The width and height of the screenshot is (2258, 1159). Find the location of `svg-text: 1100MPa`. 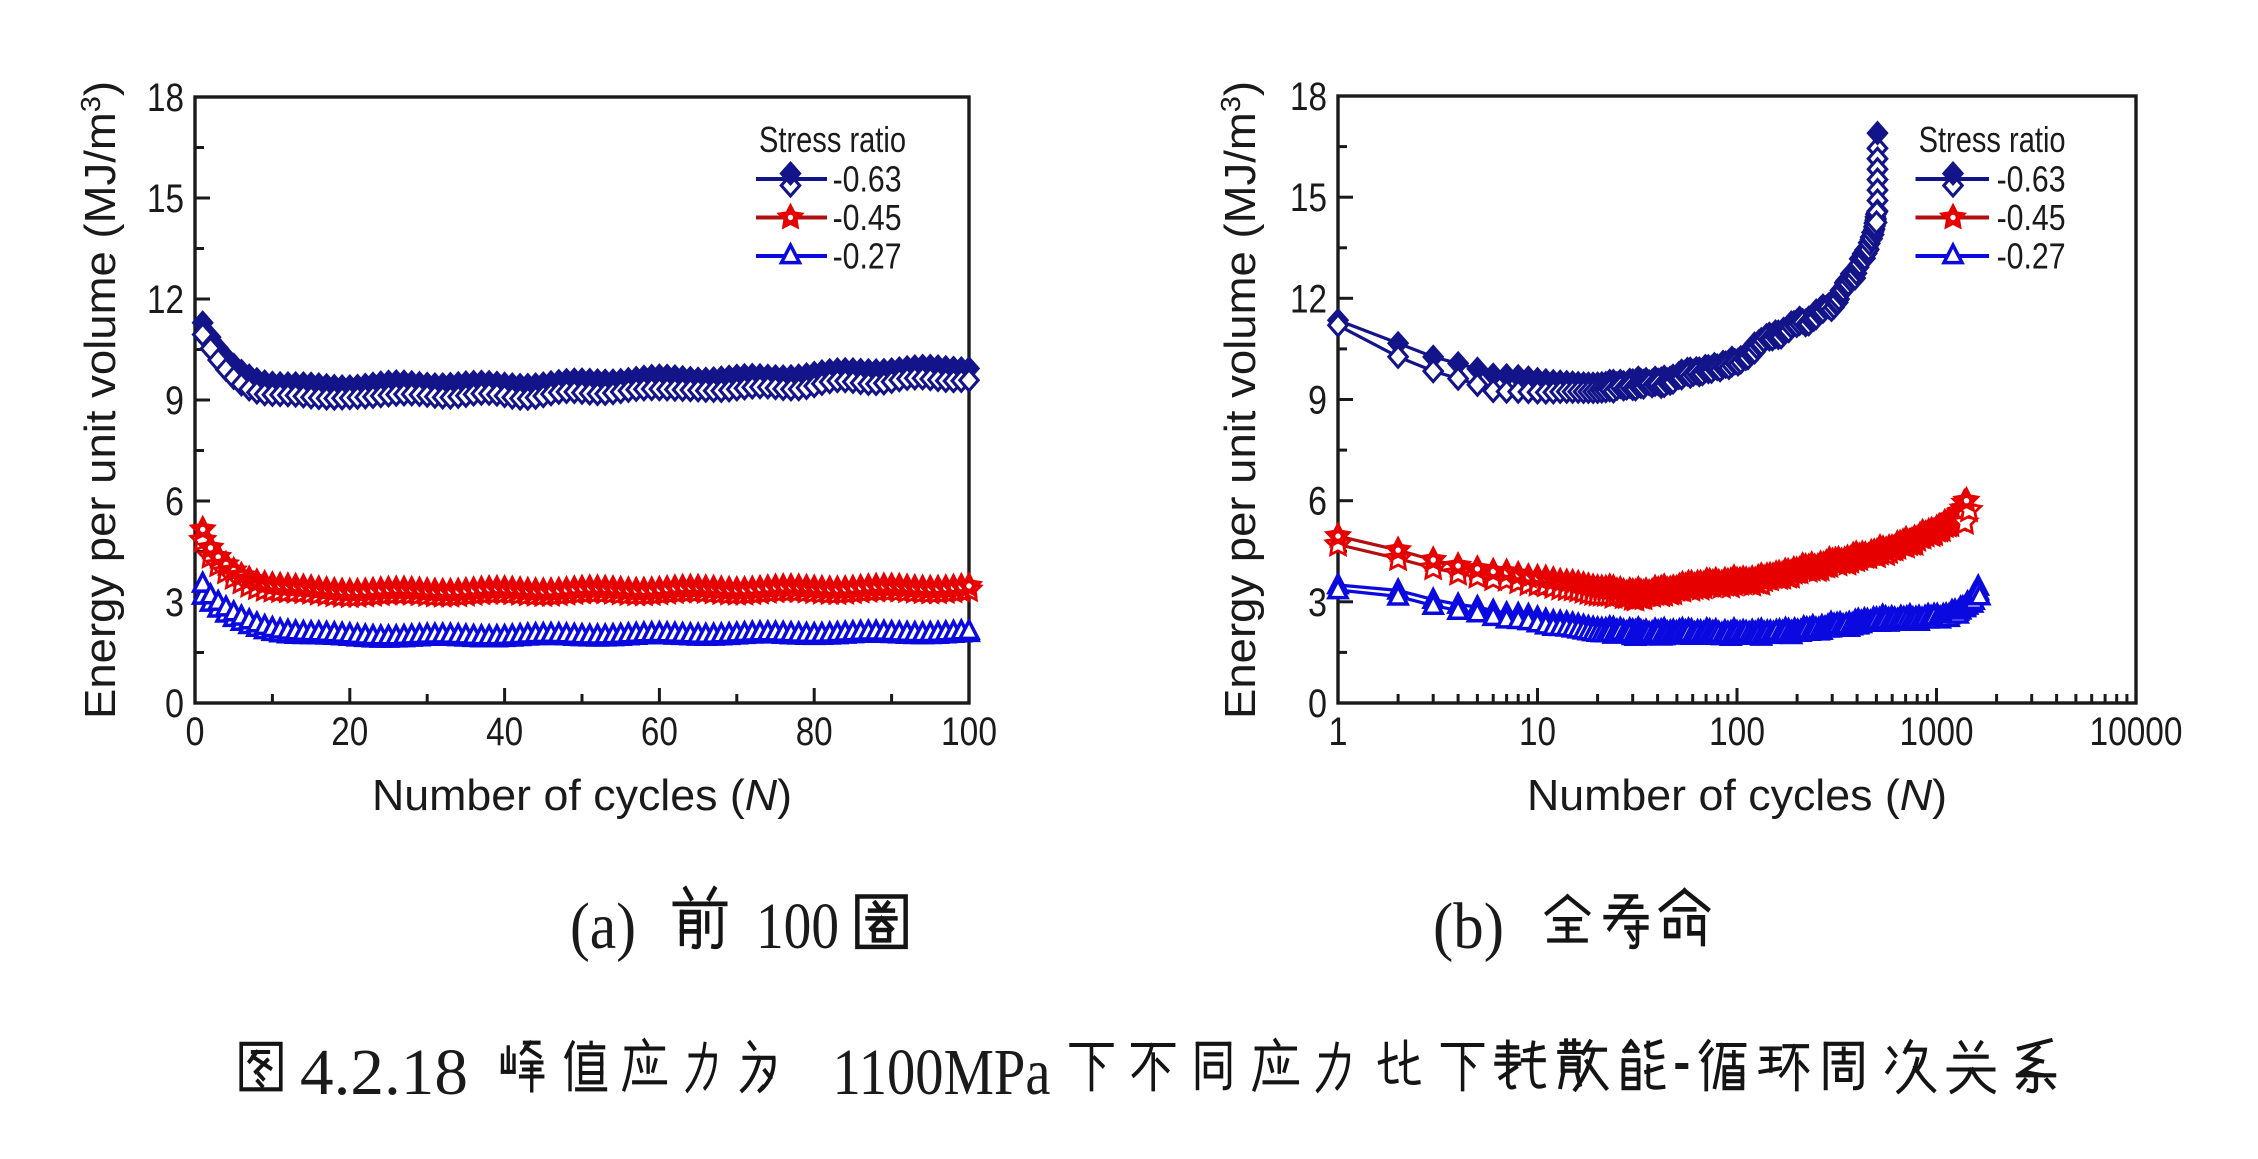

svg-text: 1100MPa is located at coordinates (942, 1072).